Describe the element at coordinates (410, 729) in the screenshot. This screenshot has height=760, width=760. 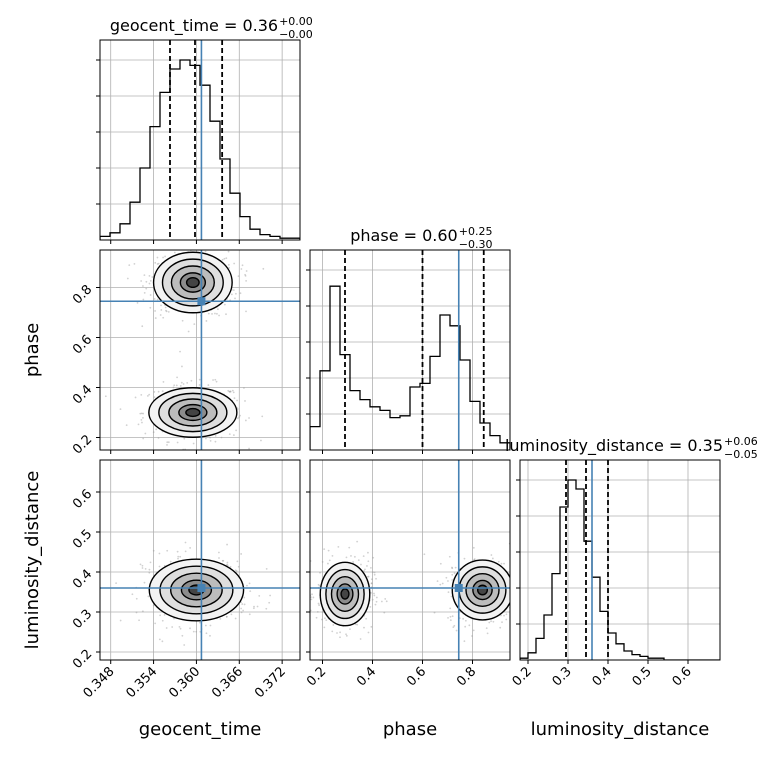
I see `x-axis-label: phase` at that location.